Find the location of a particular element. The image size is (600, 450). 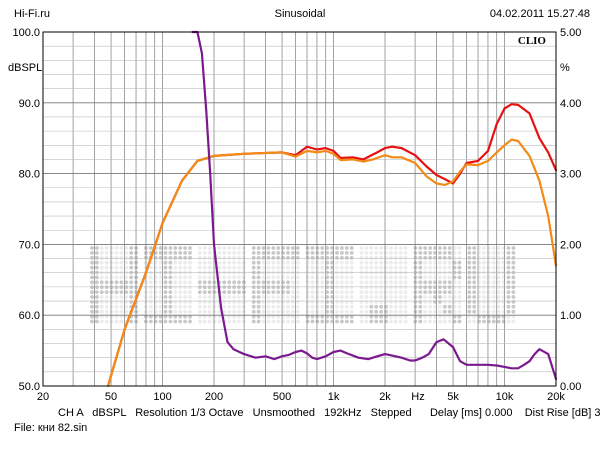

header-left-label: Hi-Fi.ru is located at coordinates (32, 14).